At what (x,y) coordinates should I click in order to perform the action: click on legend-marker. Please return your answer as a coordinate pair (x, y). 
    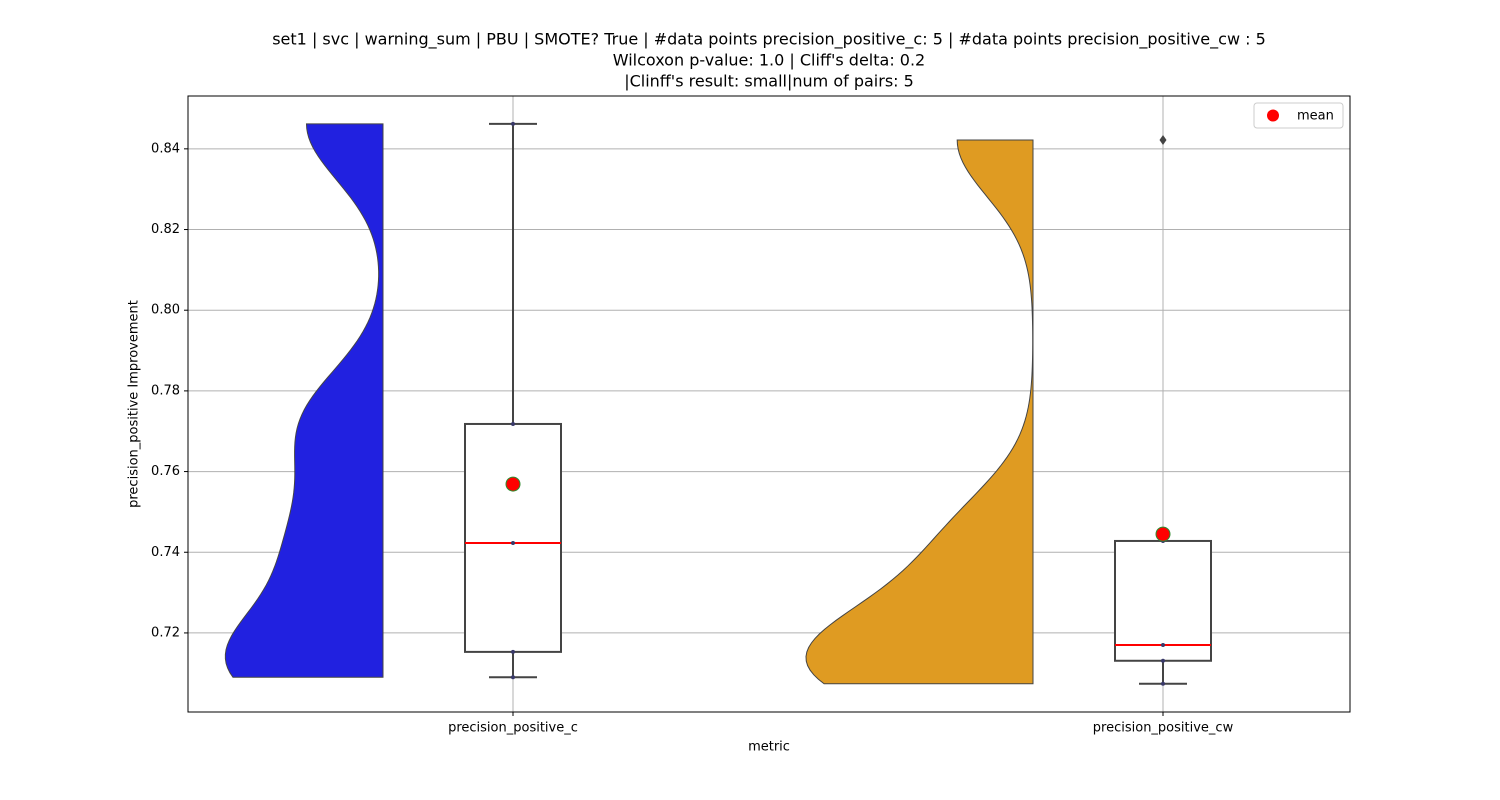
    Looking at the image, I should click on (1273, 115).